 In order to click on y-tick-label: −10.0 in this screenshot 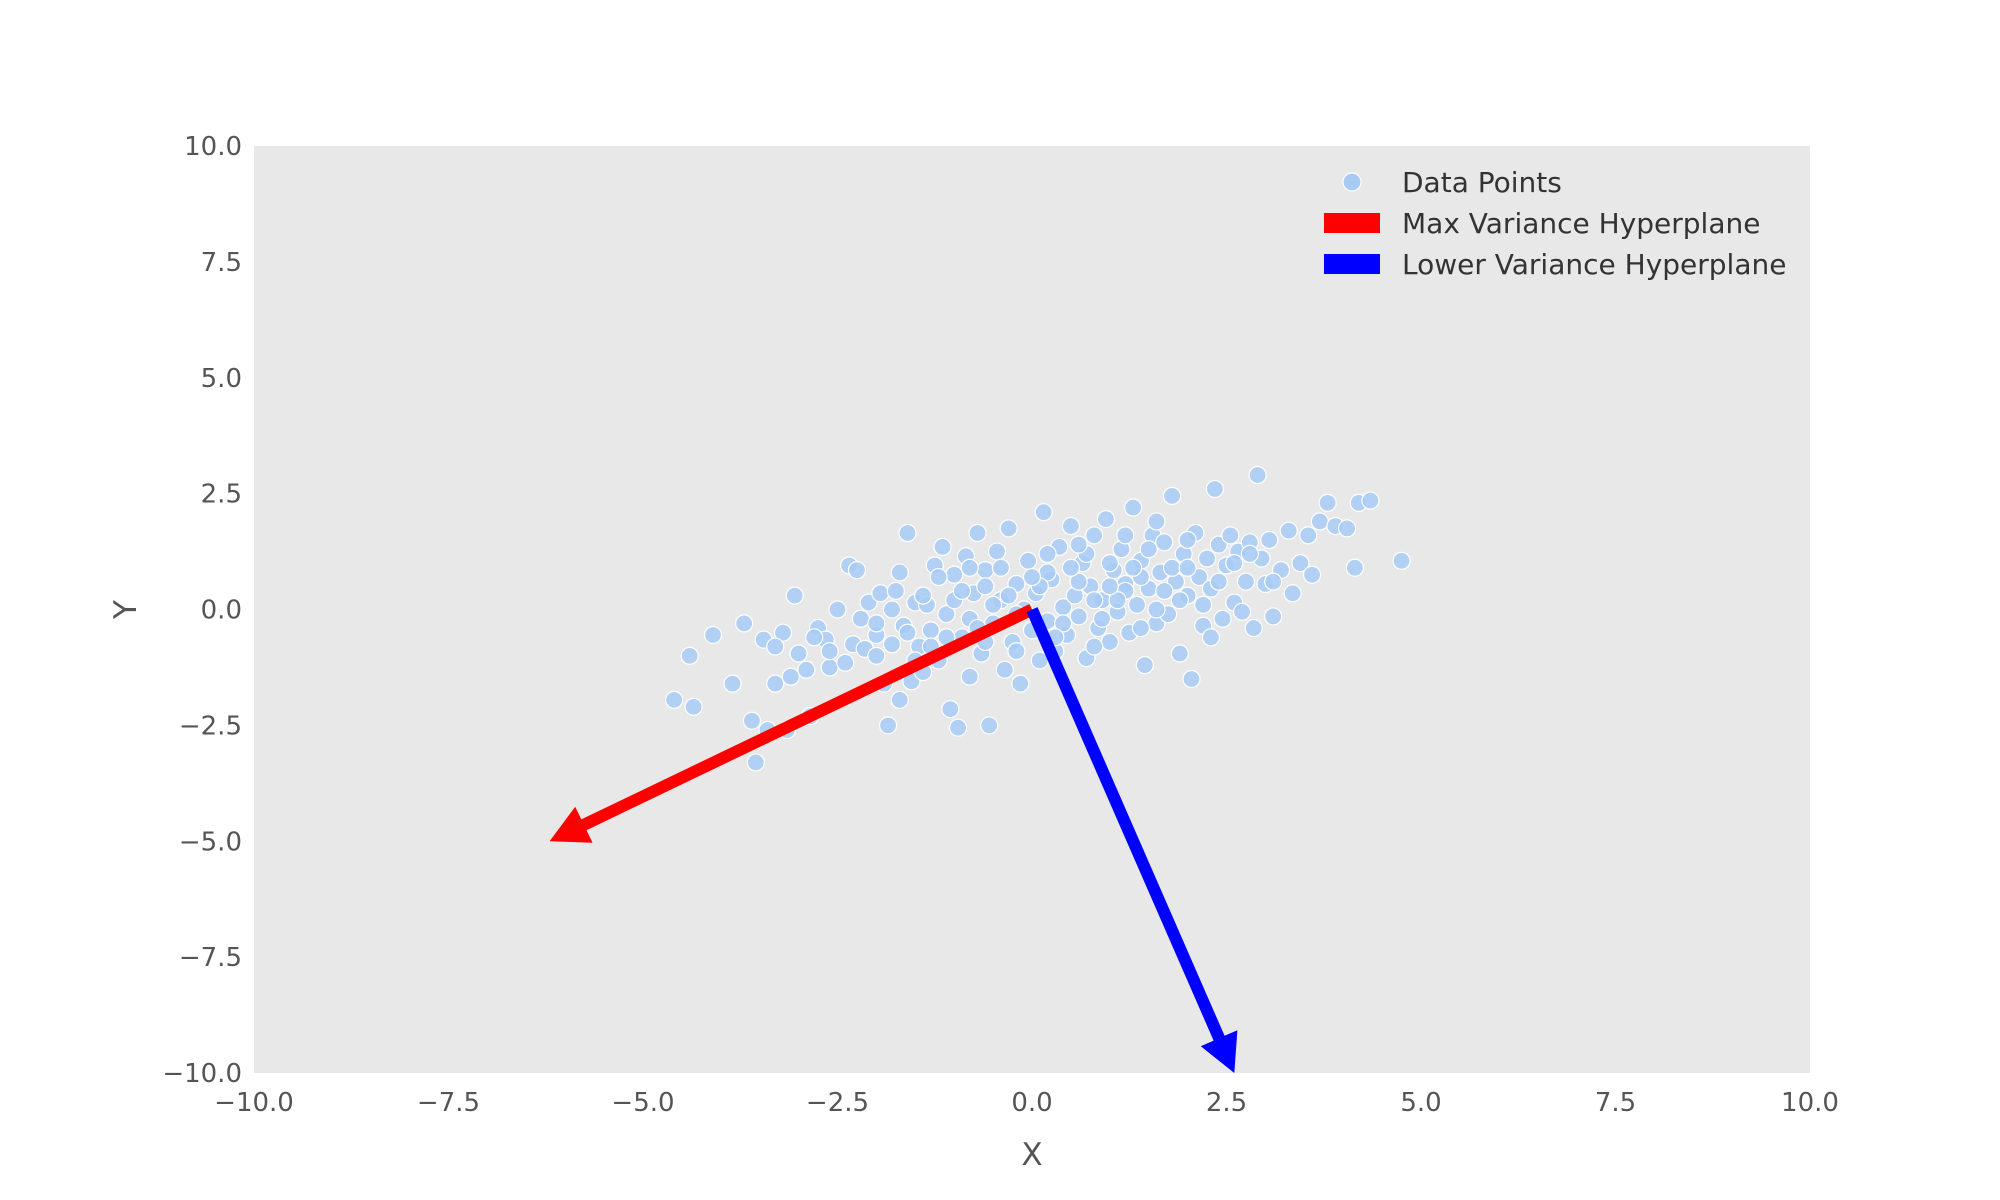, I will do `click(202, 1074)`.